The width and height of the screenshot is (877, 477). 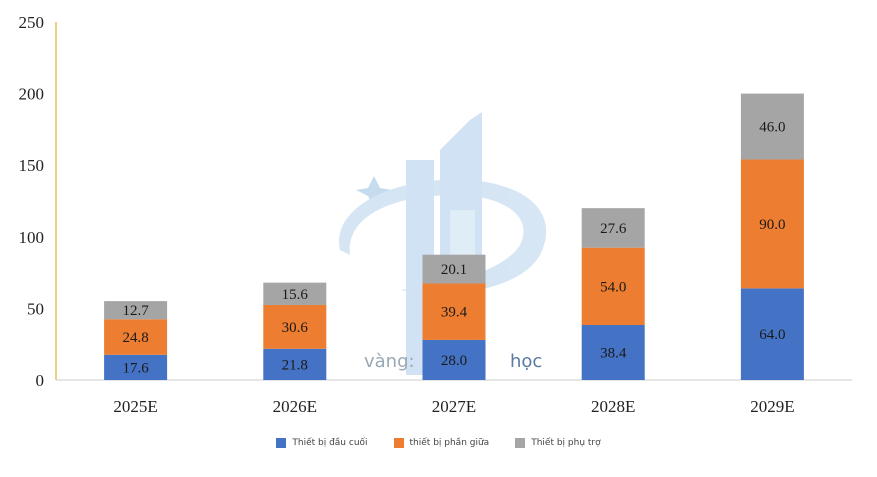 I want to click on data-label: 39.4, so click(x=454, y=313).